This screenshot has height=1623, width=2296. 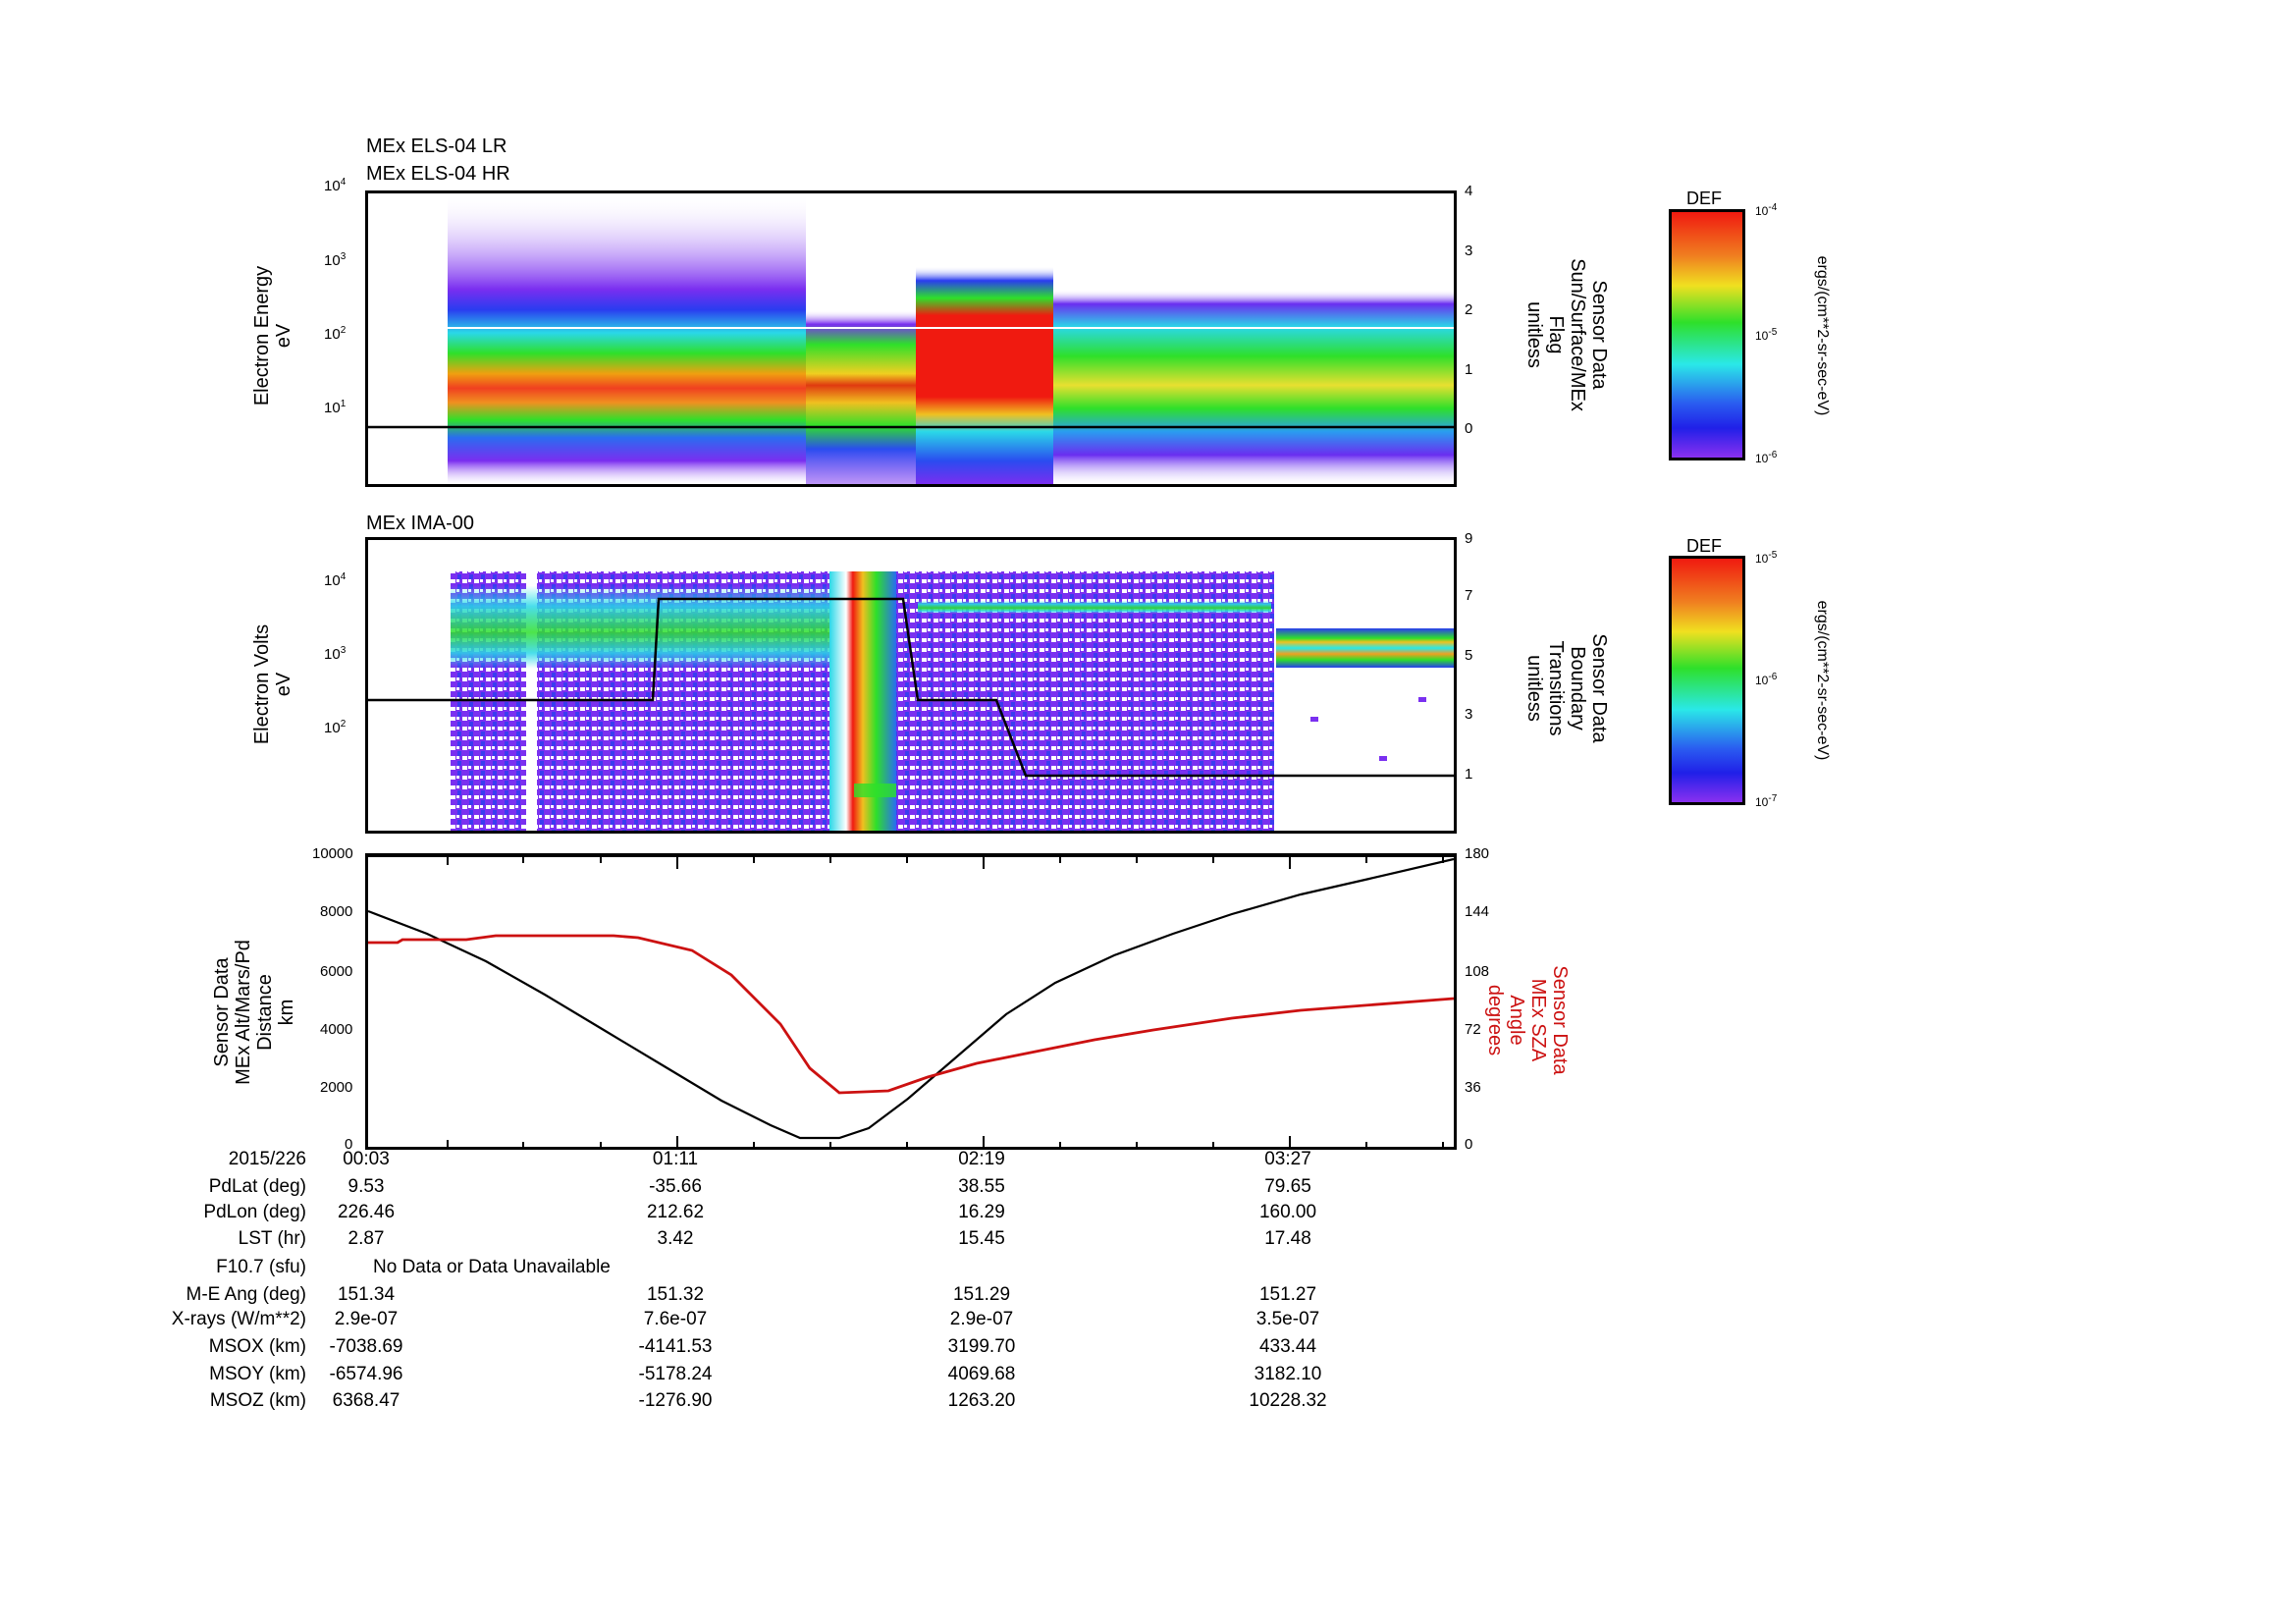 I want to click on eph-msoz-3: 10228.32, so click(x=1288, y=1400).